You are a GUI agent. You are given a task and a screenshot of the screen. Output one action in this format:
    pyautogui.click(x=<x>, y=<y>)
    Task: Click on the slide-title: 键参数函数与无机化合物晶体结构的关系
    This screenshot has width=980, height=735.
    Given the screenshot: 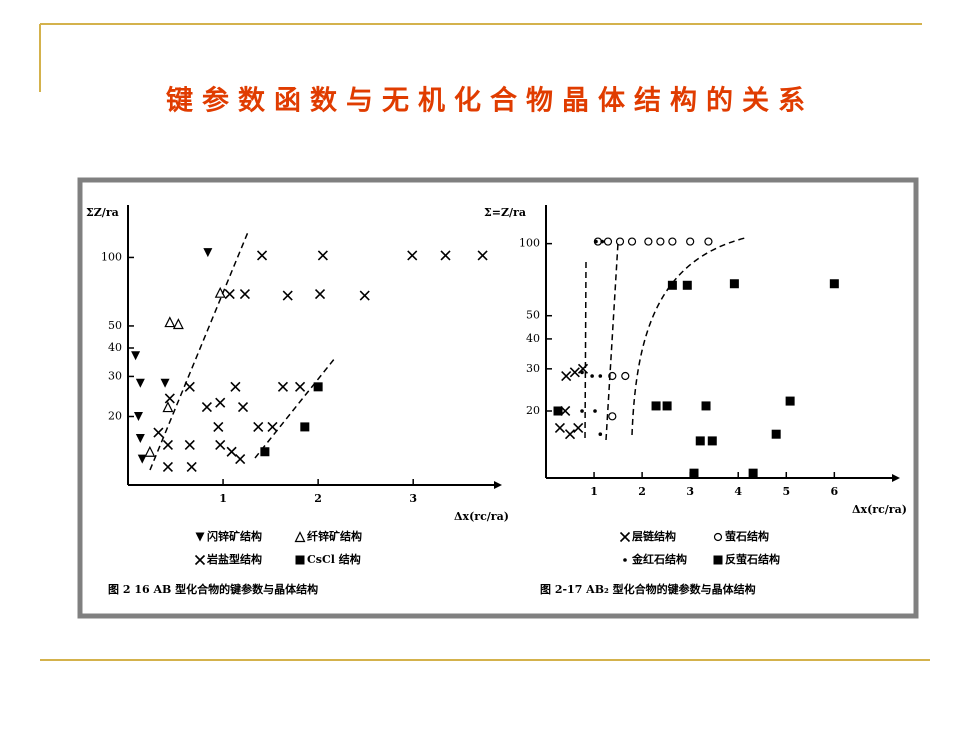 What is the action you would take?
    pyautogui.click(x=490, y=101)
    